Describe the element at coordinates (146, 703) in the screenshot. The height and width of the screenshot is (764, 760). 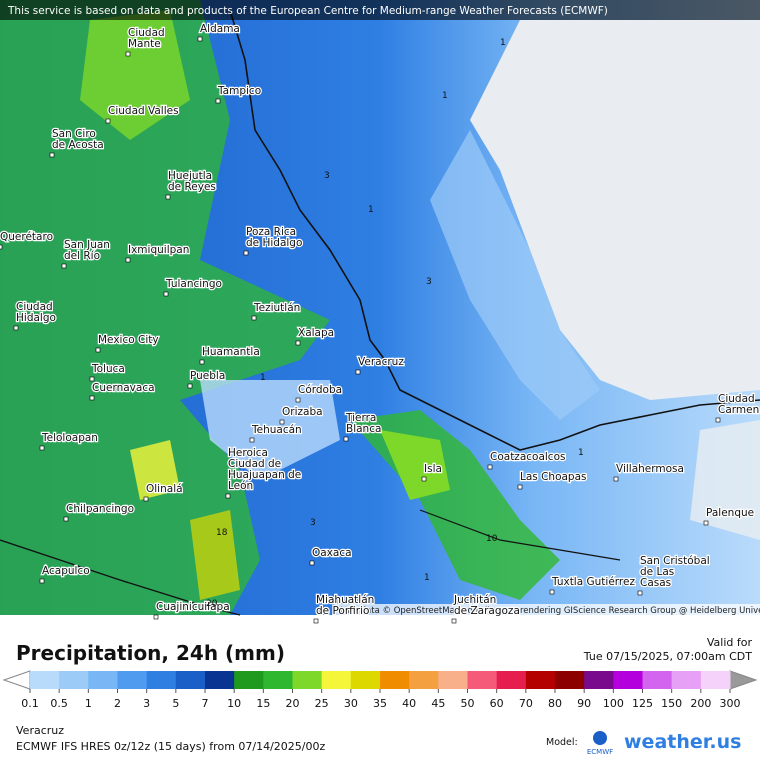
I see `tick-label: 3` at that location.